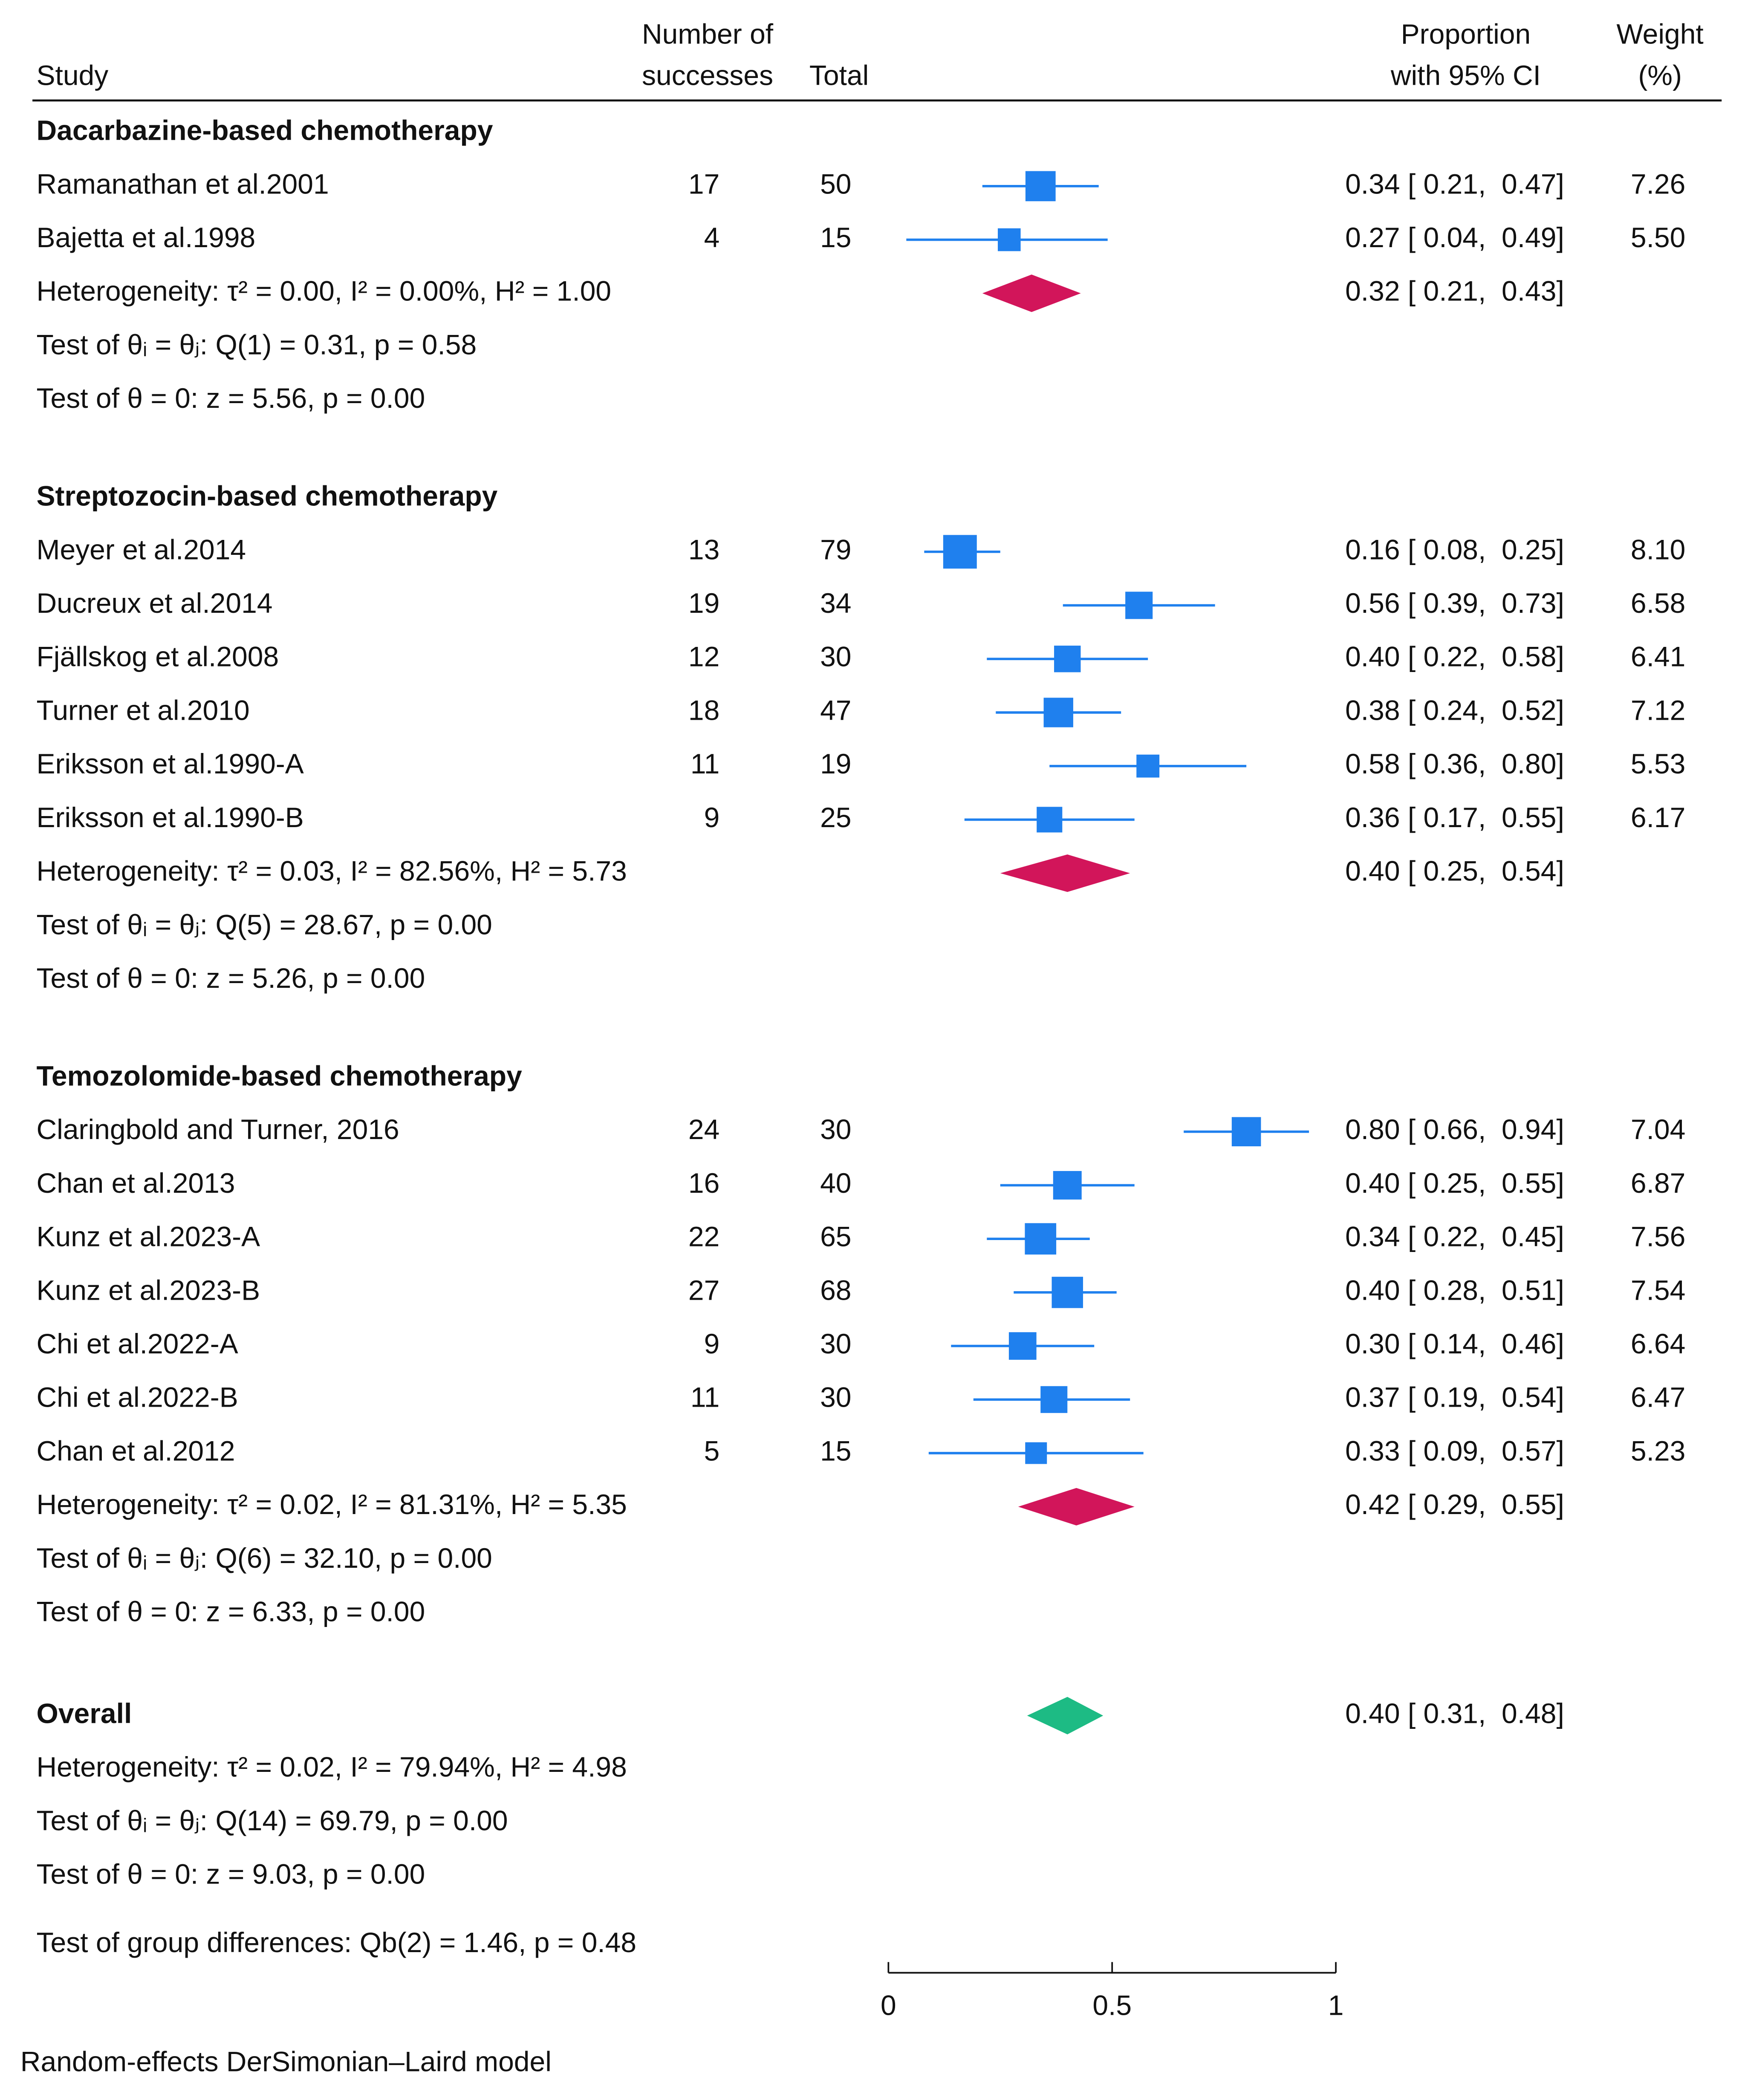 The height and width of the screenshot is (2100, 1742). I want to click on ci-label: 0.40 [ 0.22, 0.58], so click(1454, 656).